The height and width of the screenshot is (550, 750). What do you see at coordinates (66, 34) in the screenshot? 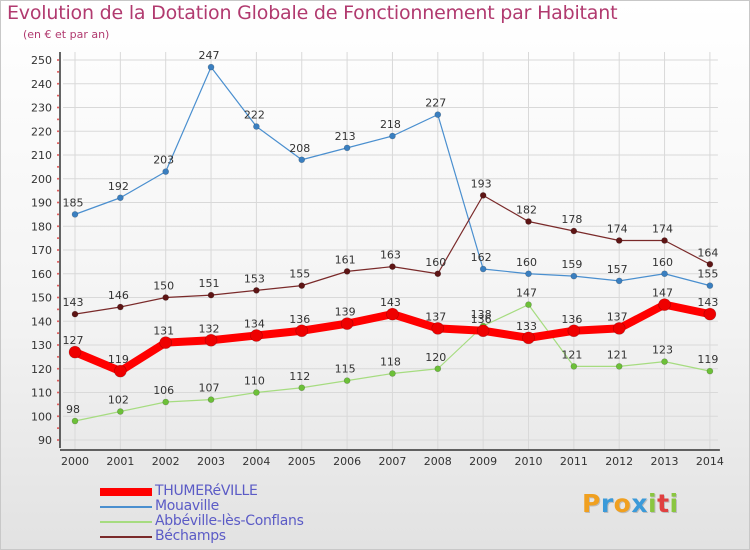
I see `chart-subtitle: (en € et par an)` at bounding box center [66, 34].